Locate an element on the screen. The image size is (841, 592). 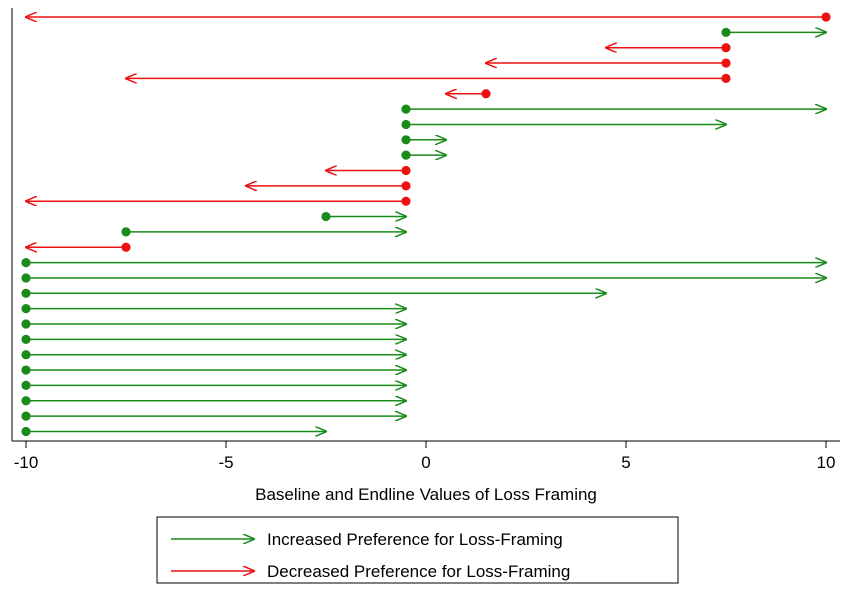
x-tick-label: -10 is located at coordinates (26, 462).